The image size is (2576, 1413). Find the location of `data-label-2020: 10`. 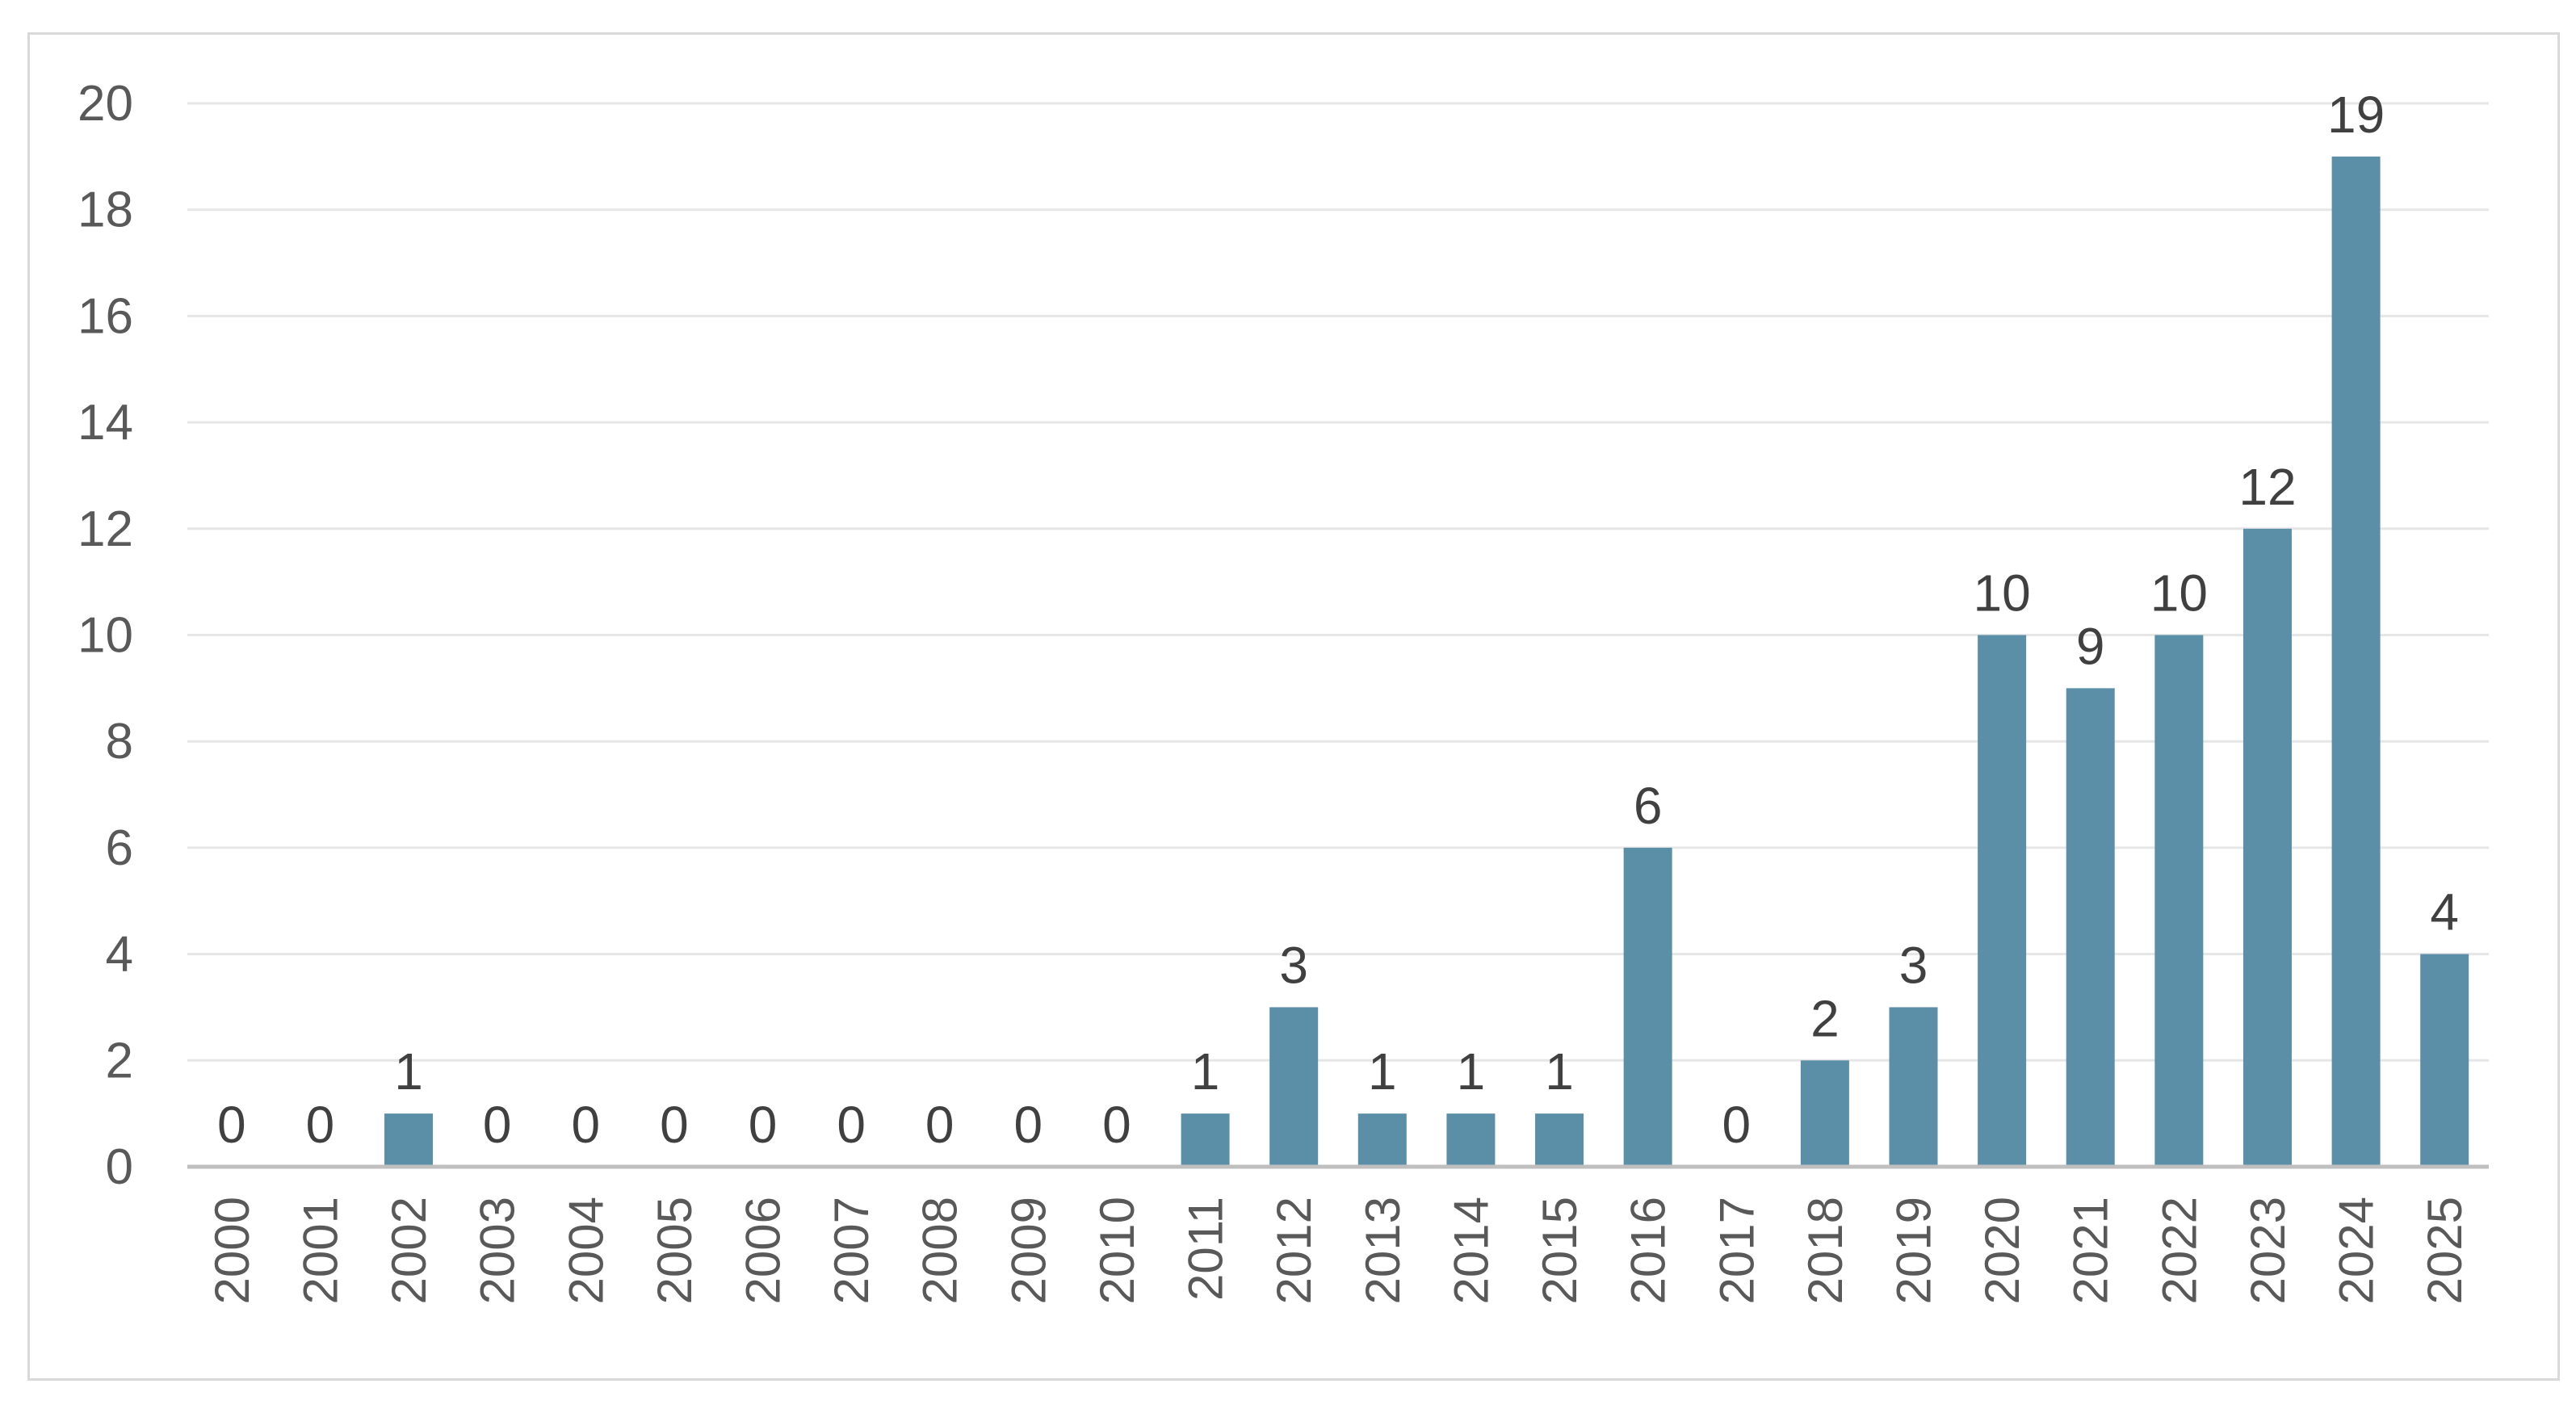

data-label-2020: 10 is located at coordinates (2003, 593).